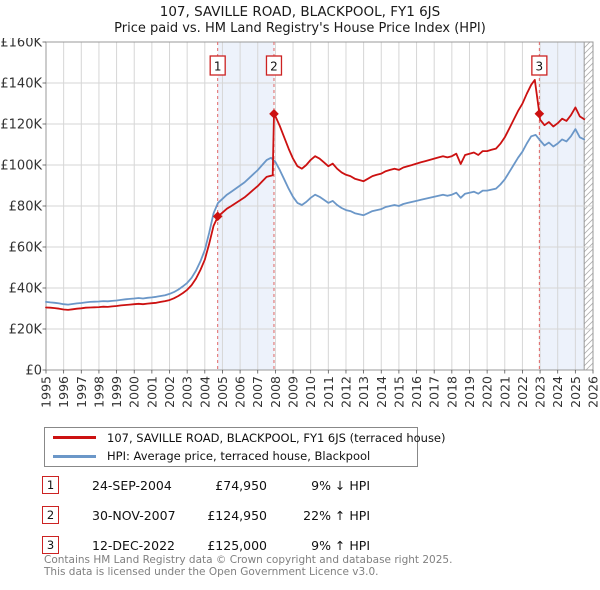  Describe the element at coordinates (469, 392) in the screenshot. I see `x-axis-label: 2019` at that location.